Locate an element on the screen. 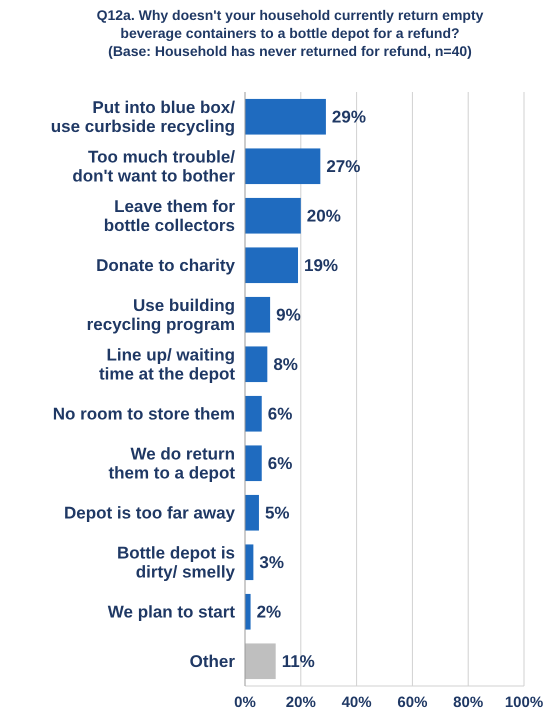  data-label: 20% is located at coordinates (323, 216).